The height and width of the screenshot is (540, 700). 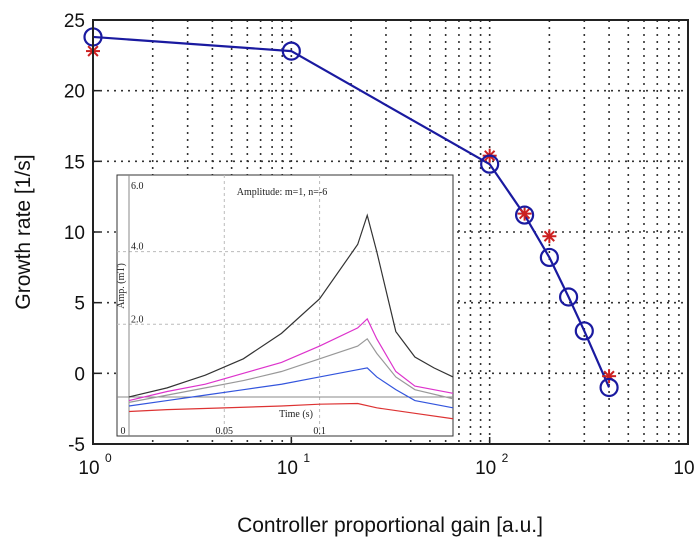 What do you see at coordinates (282, 192) in the screenshot?
I see `inset-title: Amplitude: m=1, n=-6` at bounding box center [282, 192].